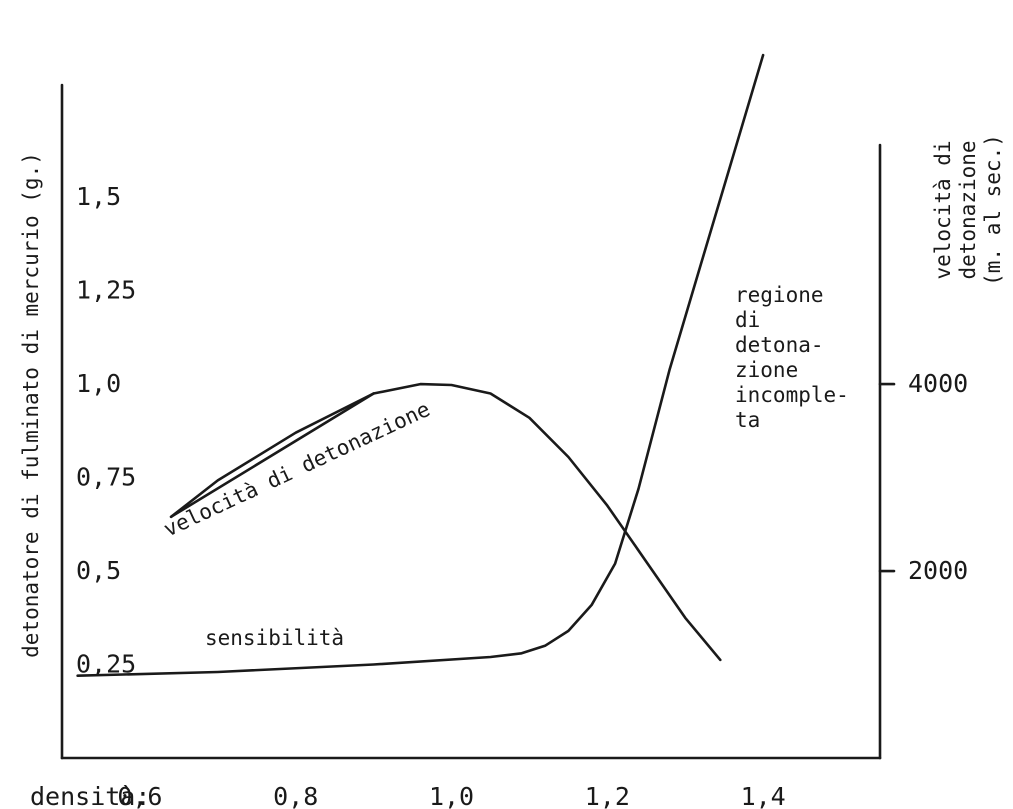  What do you see at coordinates (106, 477) in the screenshot?
I see `y-tick-label: 0,75` at bounding box center [106, 477].